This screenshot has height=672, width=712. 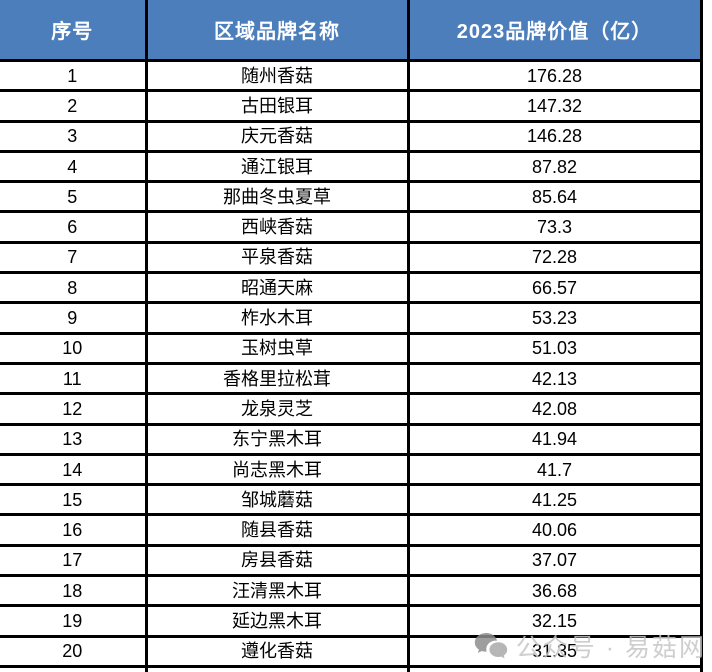 I want to click on value-cell: 42.13, so click(x=554, y=378).